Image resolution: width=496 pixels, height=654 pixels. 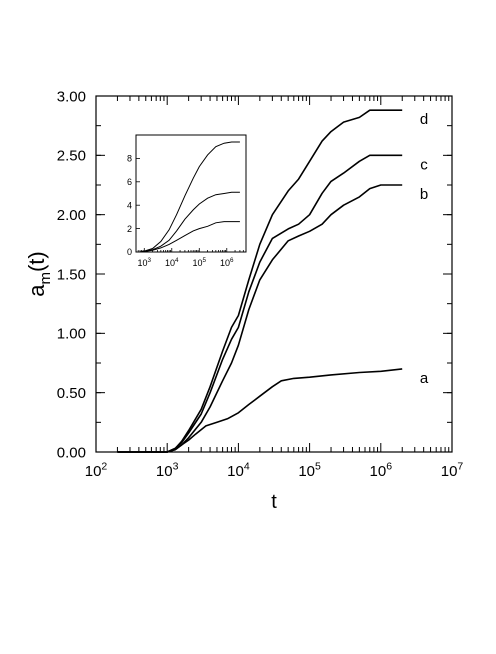 What do you see at coordinates (71, 393) in the screenshot?
I see `y-tick-label: 0.50` at bounding box center [71, 393].